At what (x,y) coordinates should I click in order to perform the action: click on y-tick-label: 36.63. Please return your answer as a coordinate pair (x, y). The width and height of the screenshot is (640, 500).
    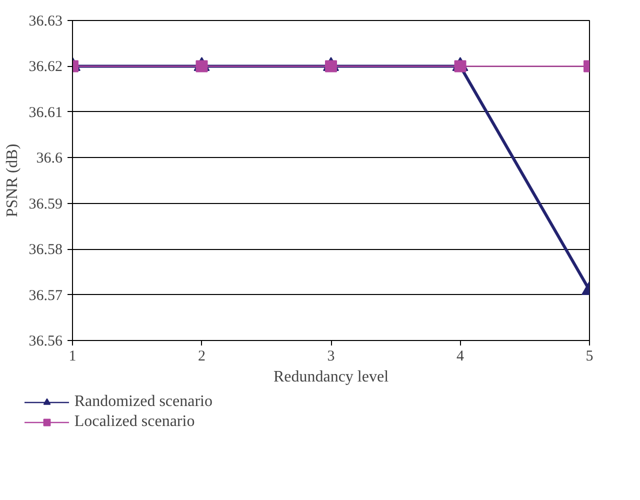
    Looking at the image, I should click on (45, 22).